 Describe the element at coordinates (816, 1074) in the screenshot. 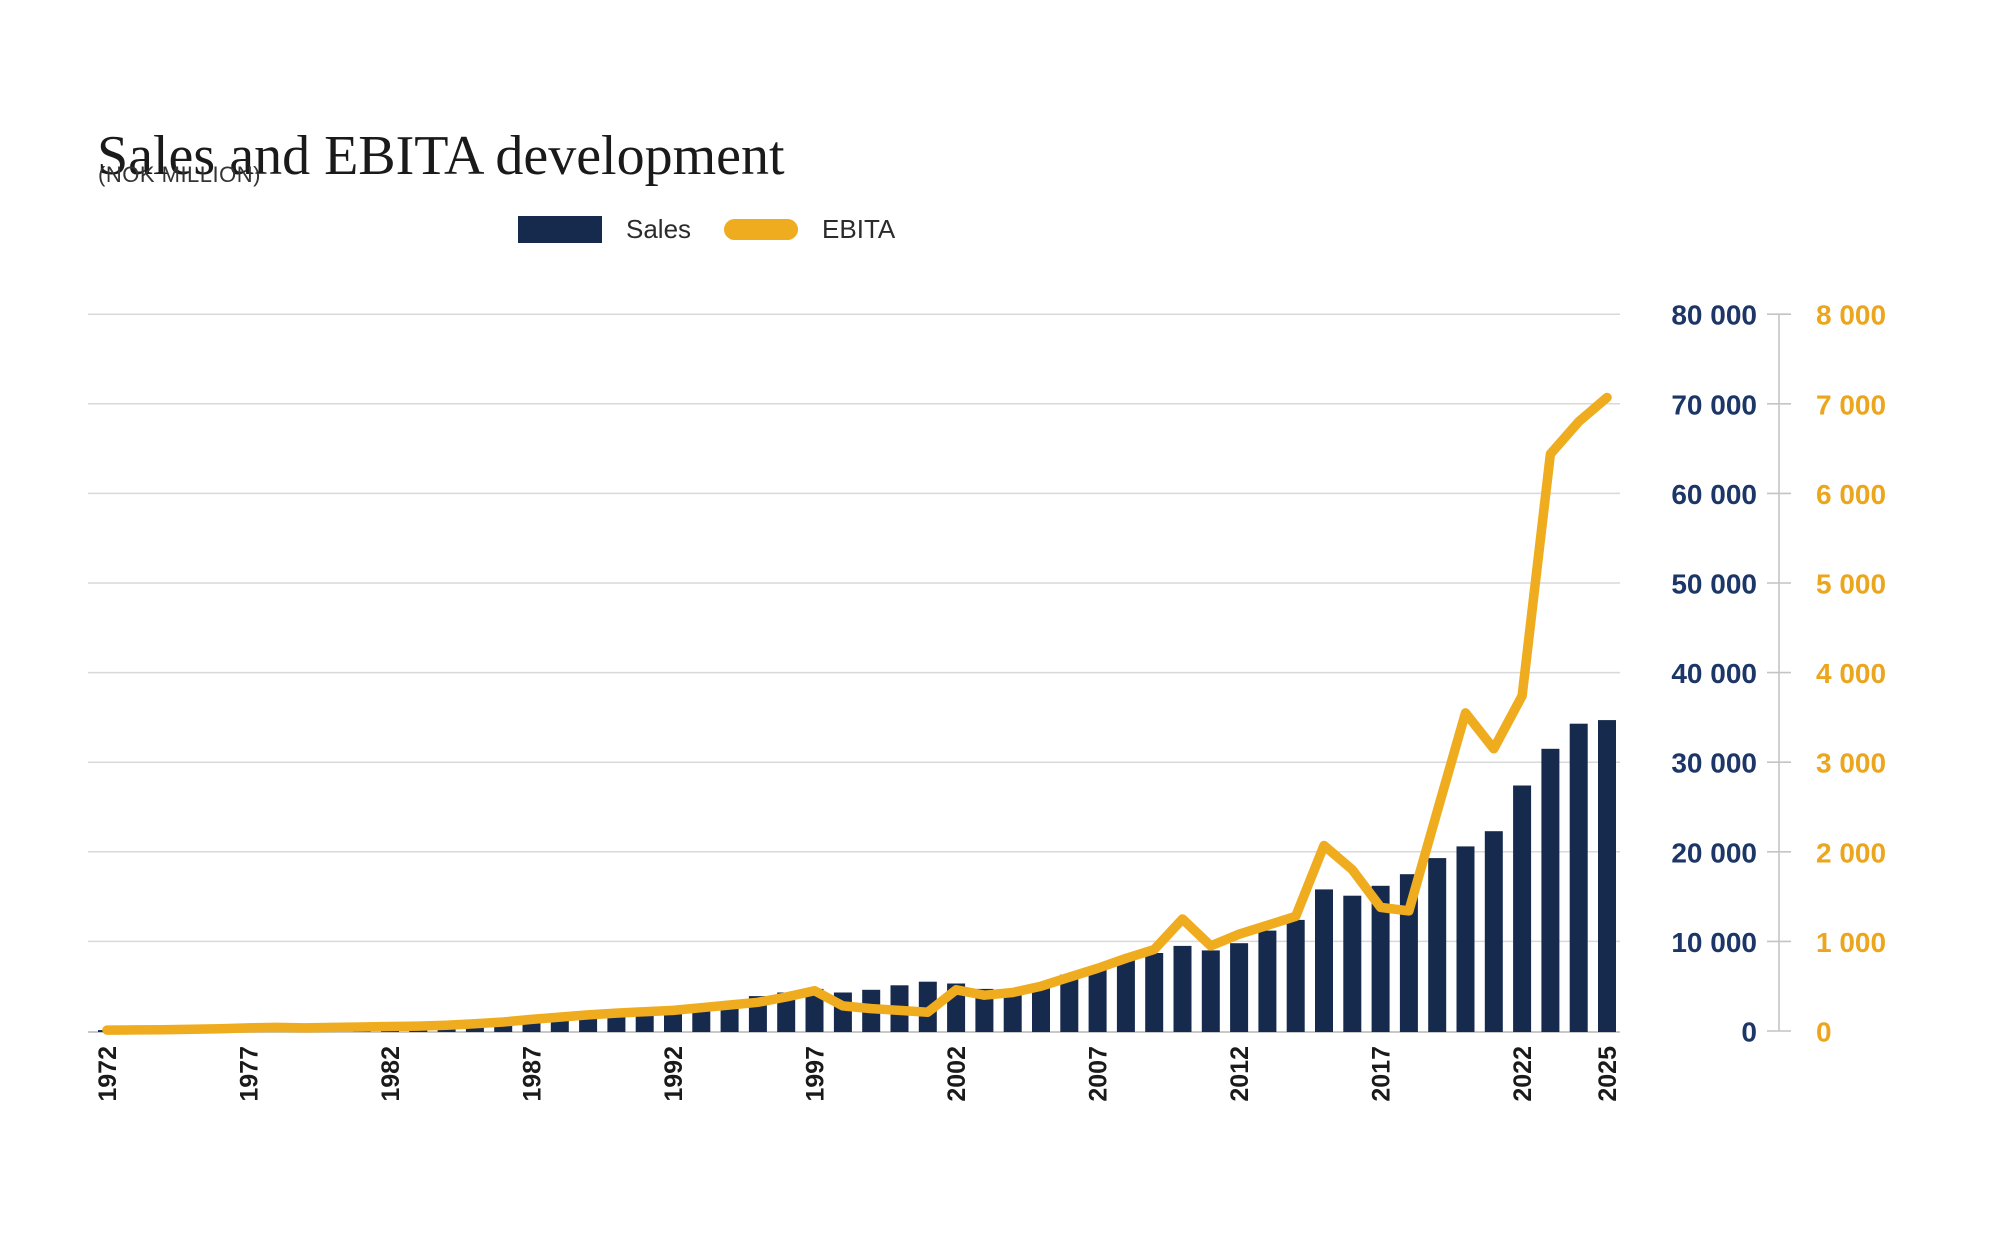

I see `year-label-1997: 1997` at that location.